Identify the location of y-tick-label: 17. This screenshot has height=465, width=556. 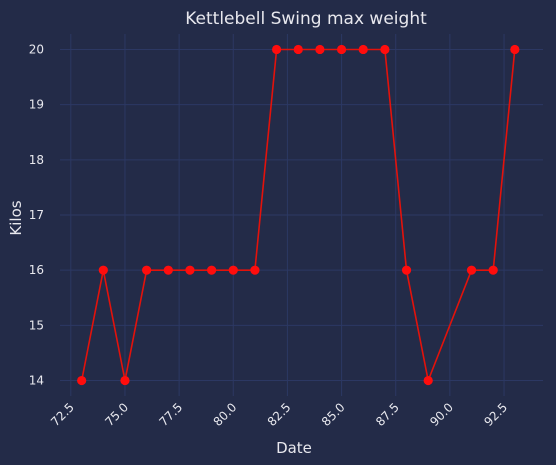
(36, 215).